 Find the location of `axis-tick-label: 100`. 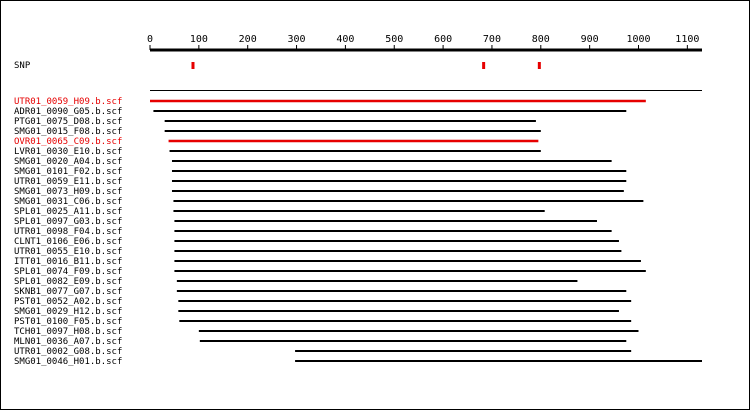

axis-tick-label: 100 is located at coordinates (199, 39).